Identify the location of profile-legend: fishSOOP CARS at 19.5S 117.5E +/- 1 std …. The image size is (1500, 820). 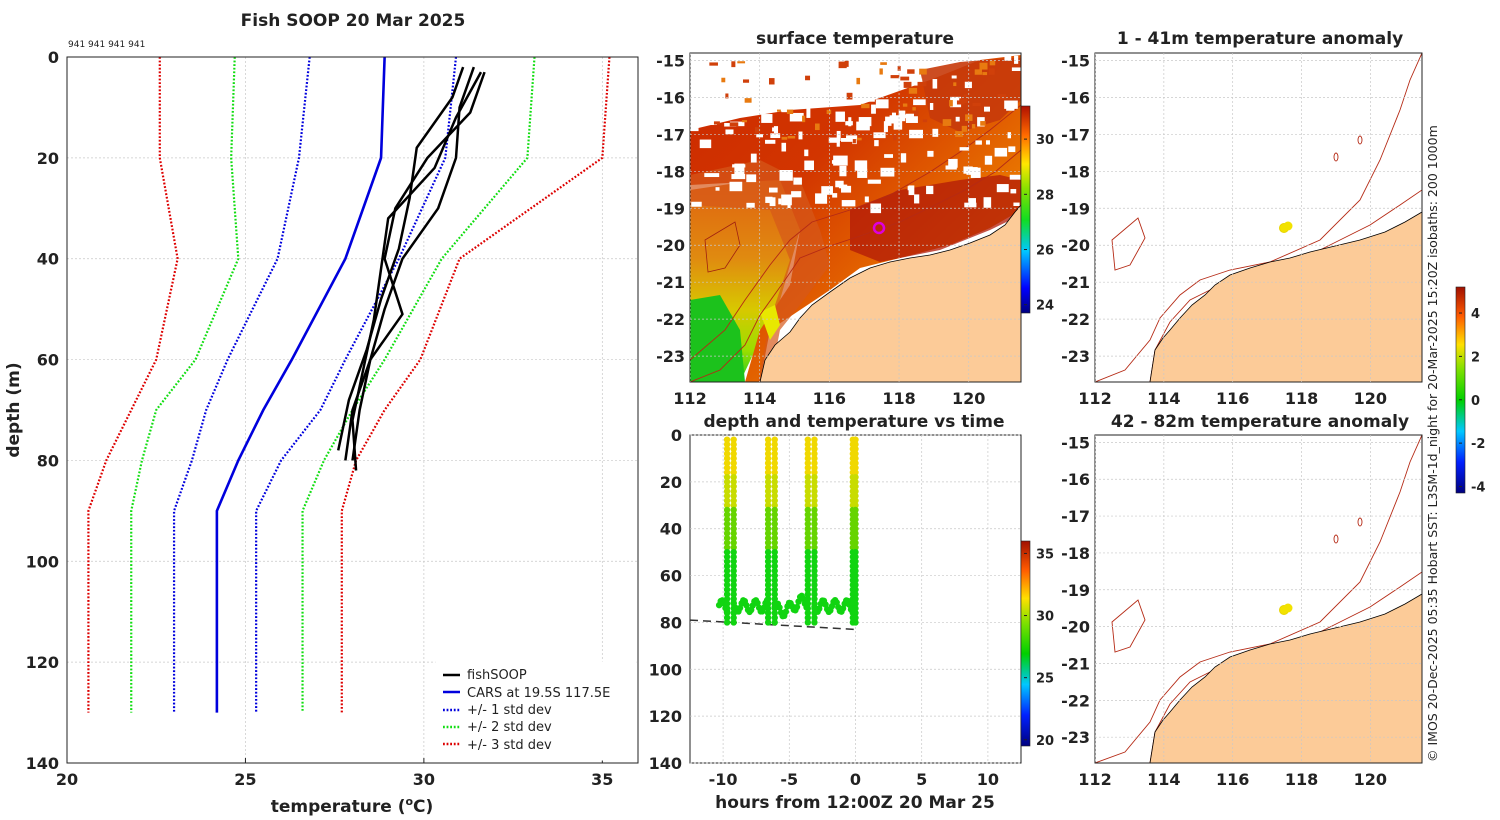
(536, 711).